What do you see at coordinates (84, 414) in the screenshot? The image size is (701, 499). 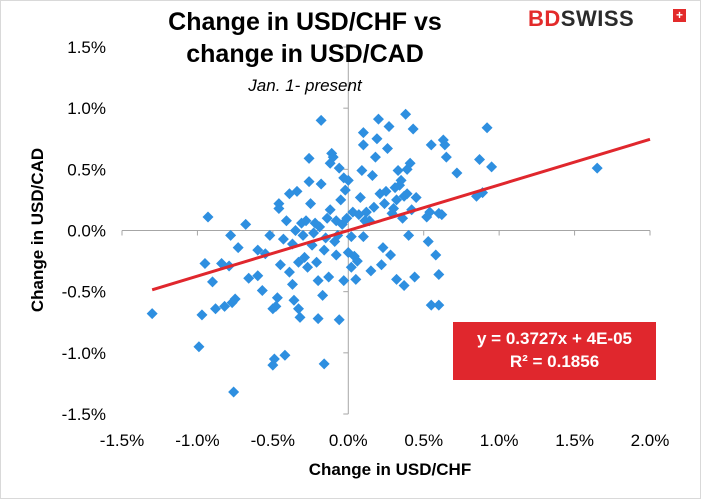 I see `y-tick-label: -1.5%` at bounding box center [84, 414].